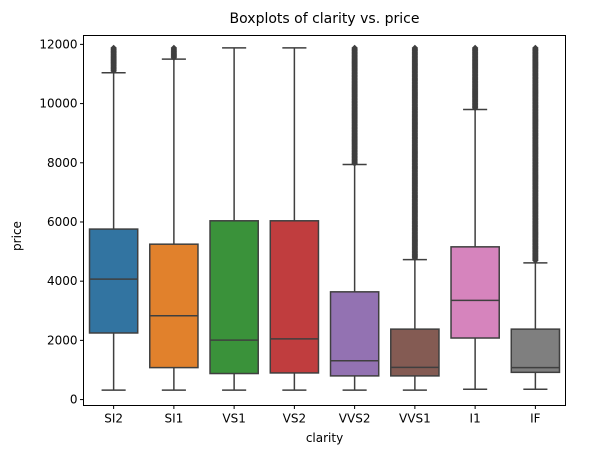 The image size is (589, 460). I want to click on x-tick-label: VS1, so click(233, 419).